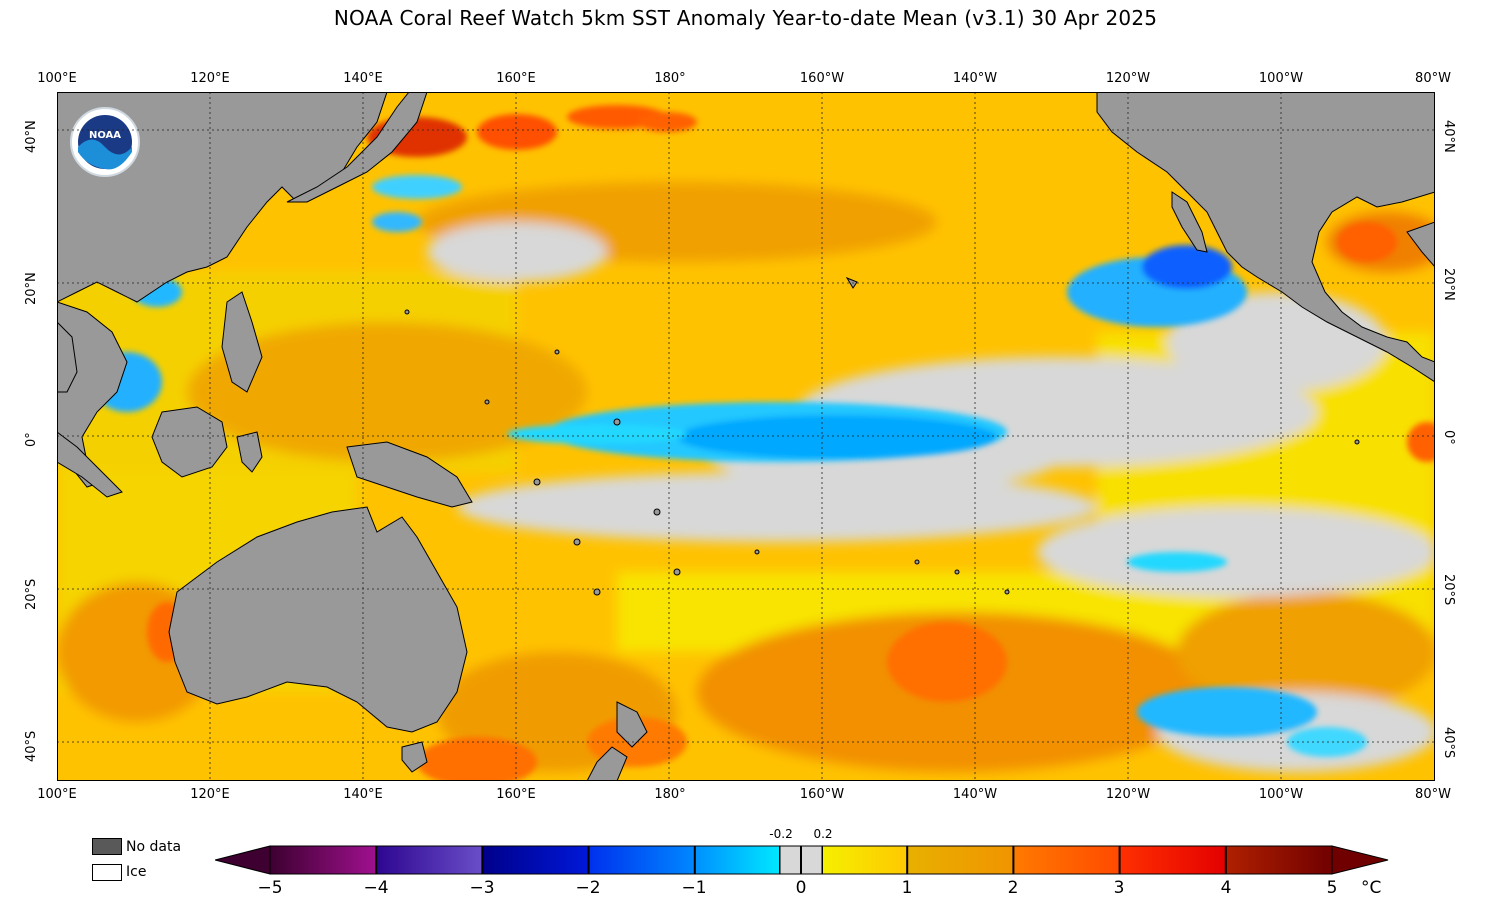 Image resolution: width=1491 pixels, height=909 pixels. What do you see at coordinates (801, 888) in the screenshot?
I see `colorbar-tick: 0` at bounding box center [801, 888].